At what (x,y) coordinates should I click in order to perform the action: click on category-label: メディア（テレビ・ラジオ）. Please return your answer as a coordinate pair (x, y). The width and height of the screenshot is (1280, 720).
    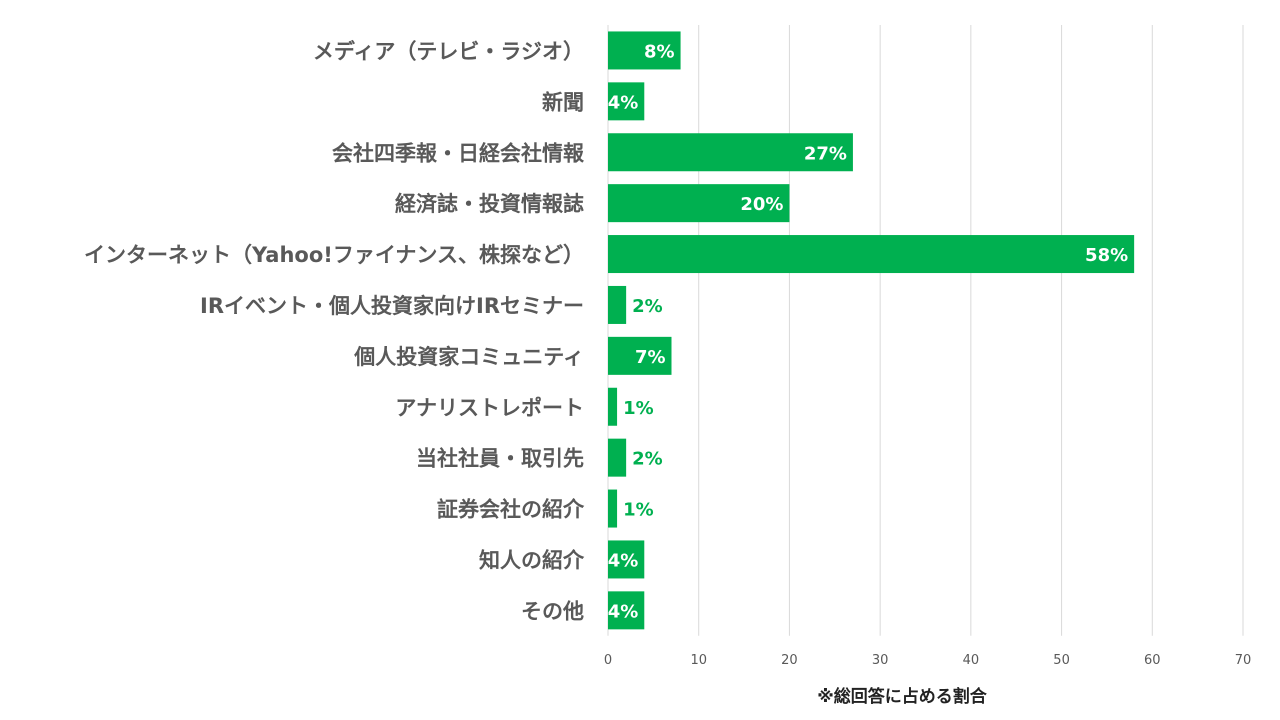
    Looking at the image, I should click on (448, 51).